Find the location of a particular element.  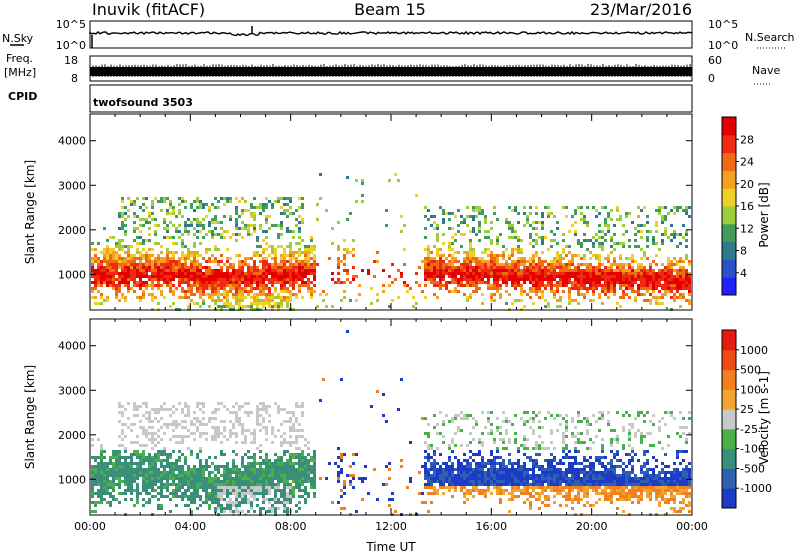

power-colorbar-tick-label: 28 is located at coordinates (747, 139).